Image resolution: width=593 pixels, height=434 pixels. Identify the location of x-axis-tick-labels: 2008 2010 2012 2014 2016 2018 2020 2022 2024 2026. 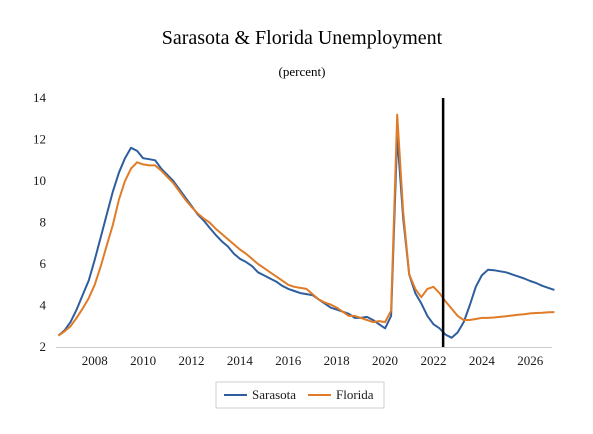
(313, 360).